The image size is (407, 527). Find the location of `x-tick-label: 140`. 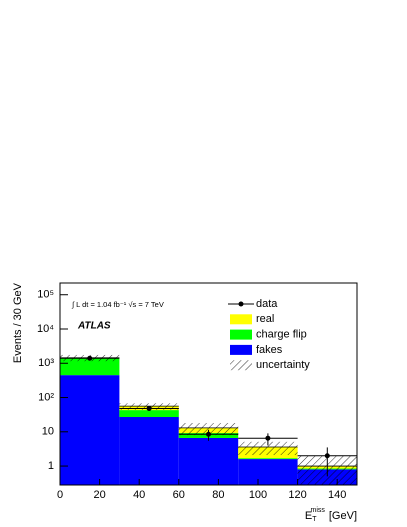

x-tick-label: 140 is located at coordinates (337, 495).